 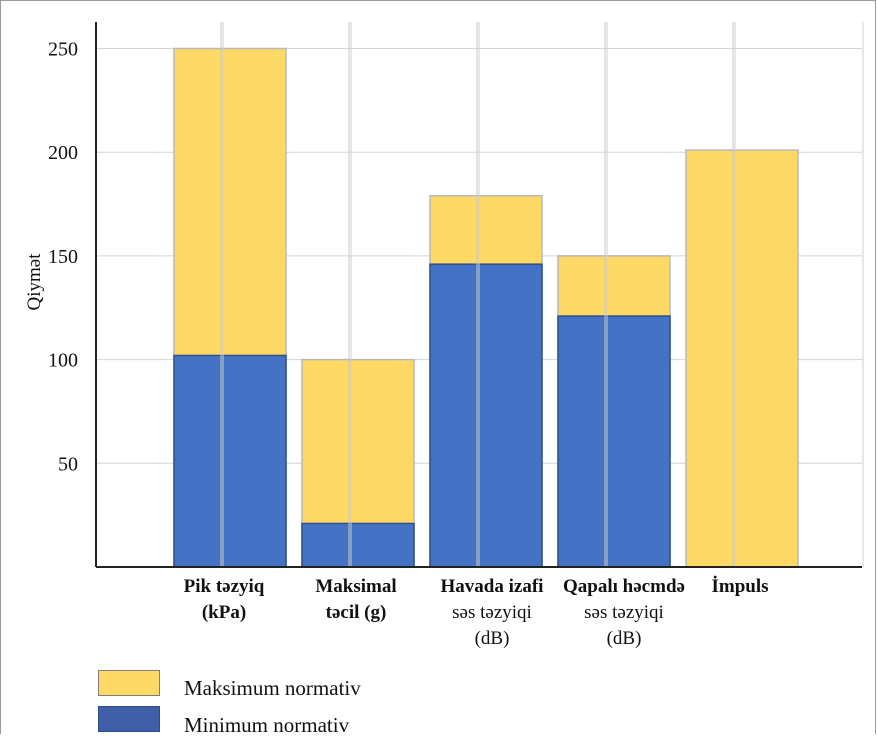 What do you see at coordinates (355, 586) in the screenshot?
I see `x-tick-1-line-0: Maksimal` at bounding box center [355, 586].